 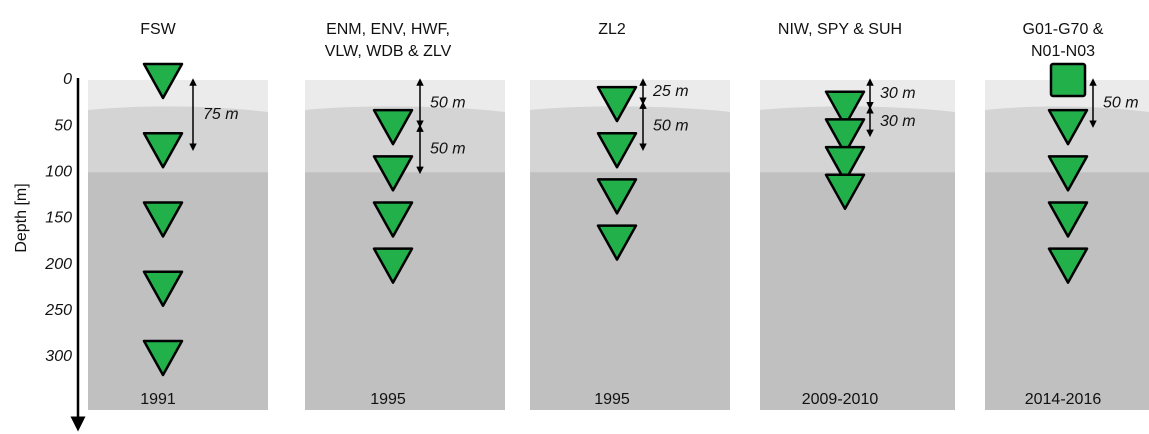 I want to click on y-tick-label: 150, so click(x=58, y=218).